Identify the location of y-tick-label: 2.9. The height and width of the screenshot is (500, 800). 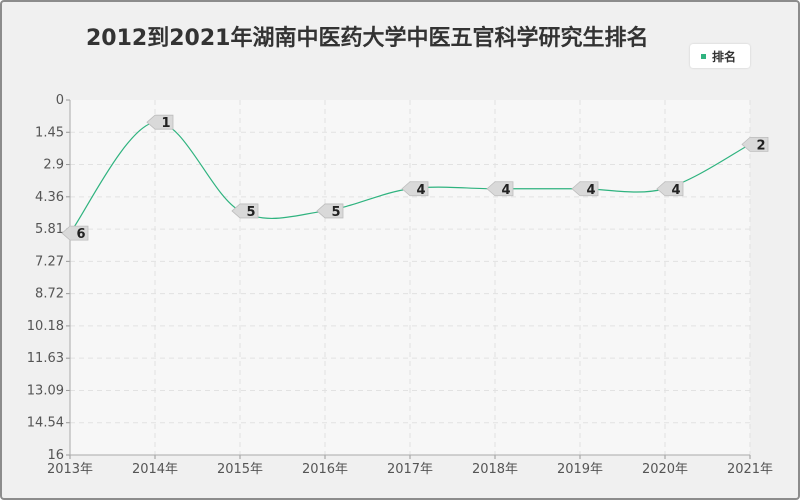
(53, 165).